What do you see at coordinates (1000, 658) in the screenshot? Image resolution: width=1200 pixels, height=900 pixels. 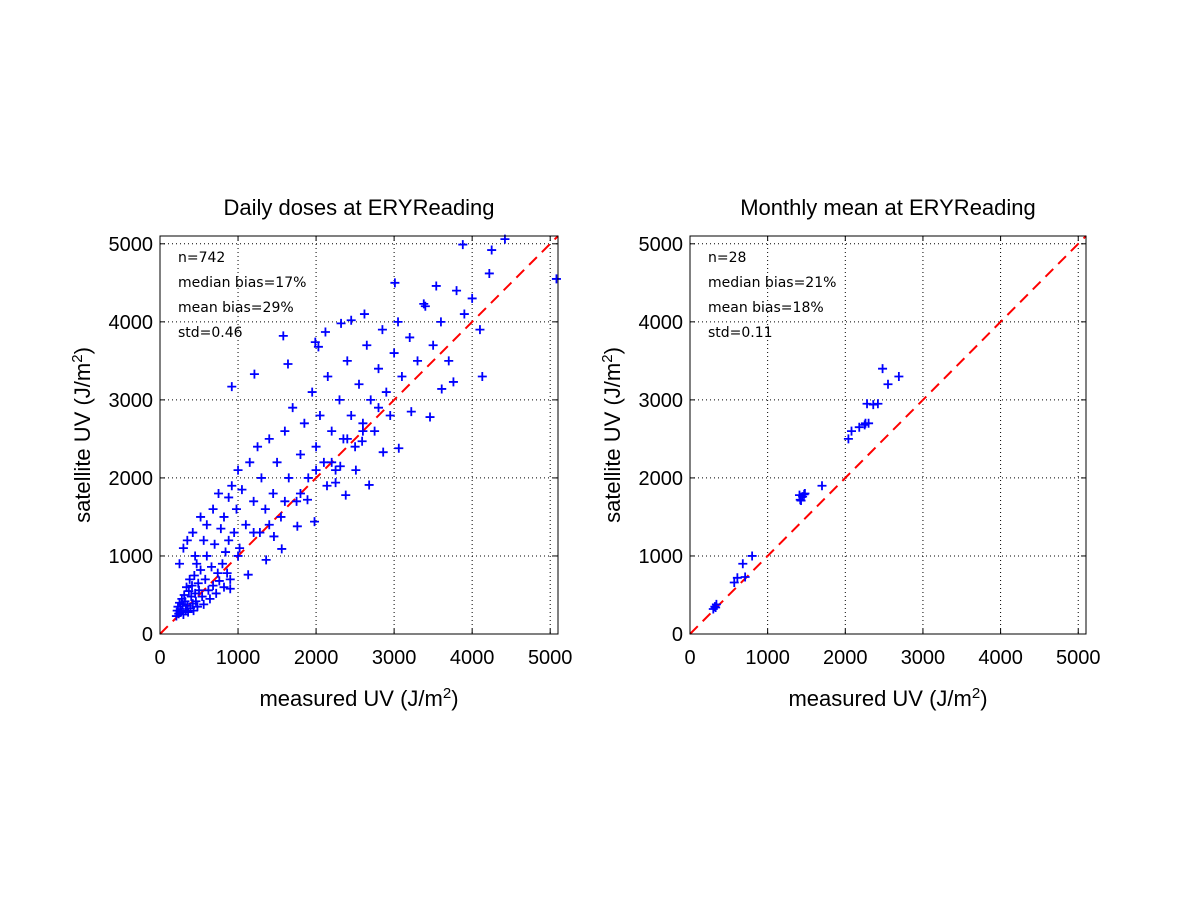 I see `monthly-x-tick-label: 4000` at bounding box center [1000, 658].